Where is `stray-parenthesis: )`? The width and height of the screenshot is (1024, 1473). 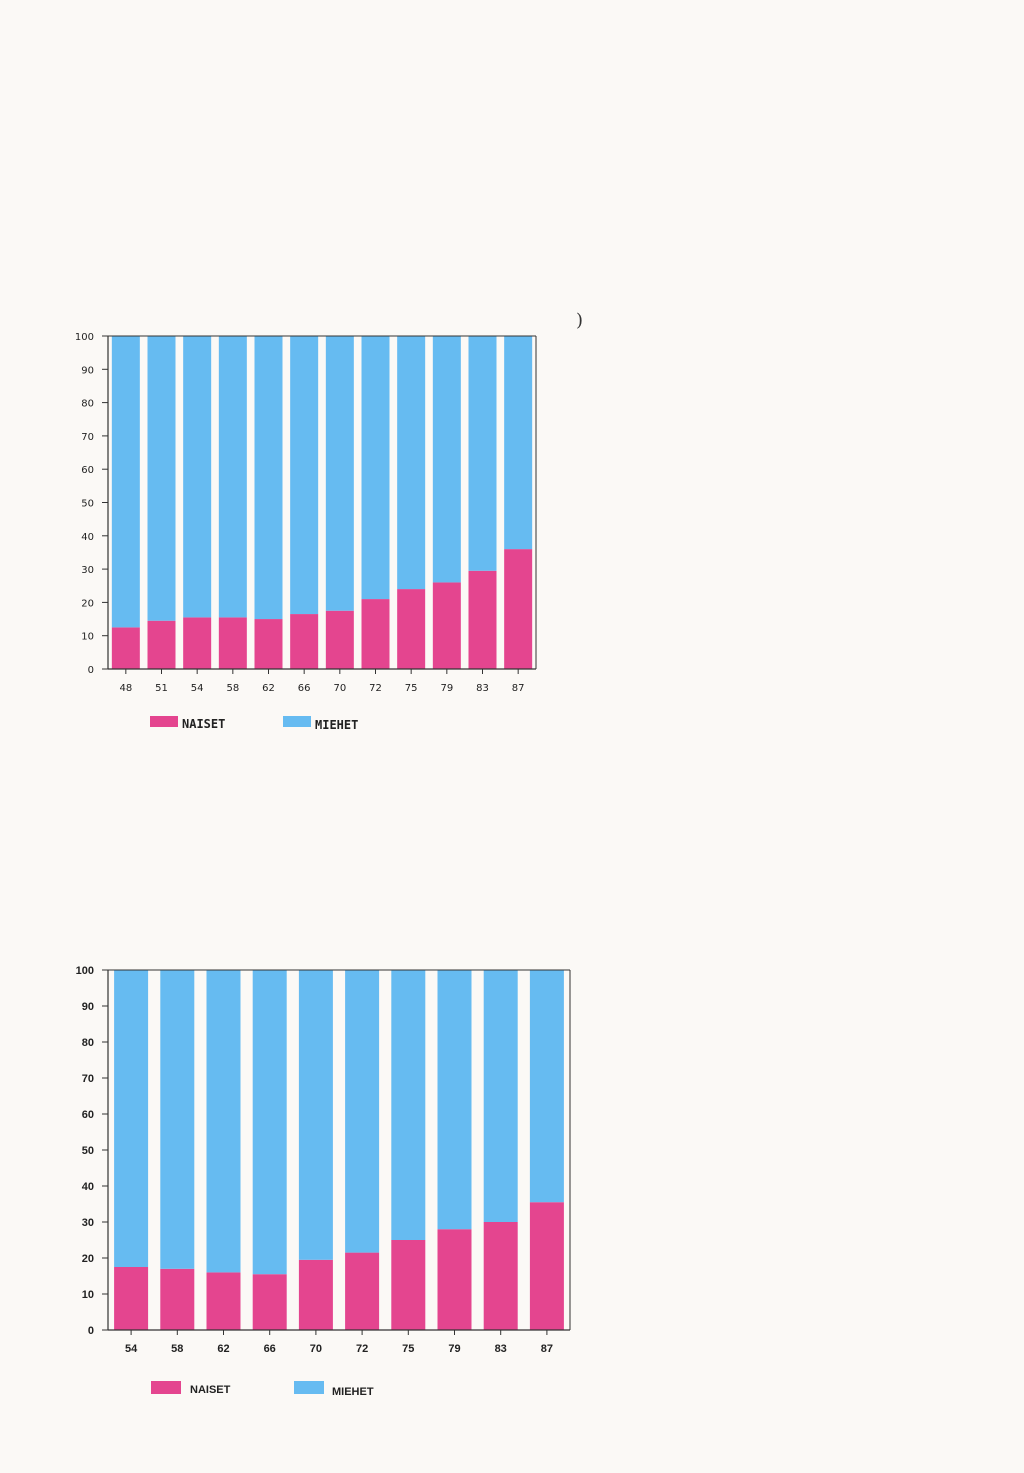 stray-parenthesis: ) is located at coordinates (580, 320).